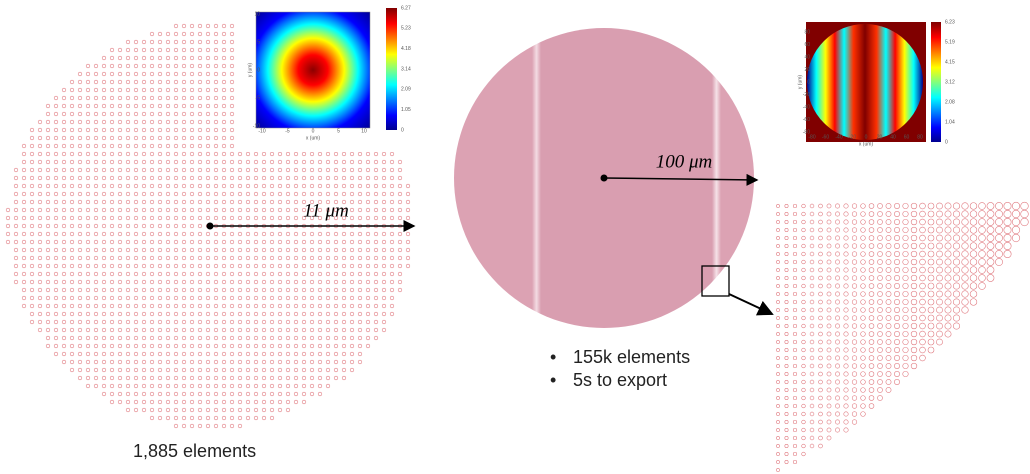  I want to click on x-tick-label: 0, so click(866, 137).